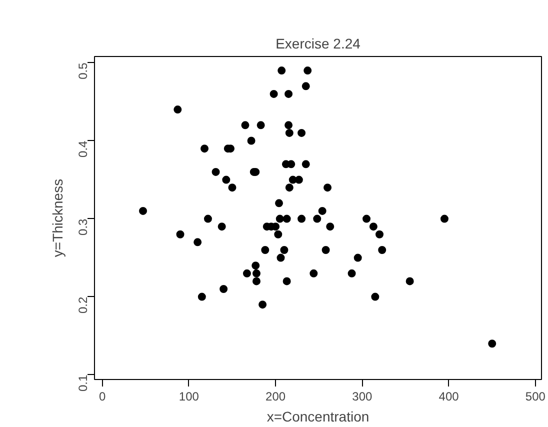 Image resolution: width=548 pixels, height=427 pixels. What do you see at coordinates (83, 71) in the screenshot?
I see `y-tick-label: 0.5` at bounding box center [83, 71].